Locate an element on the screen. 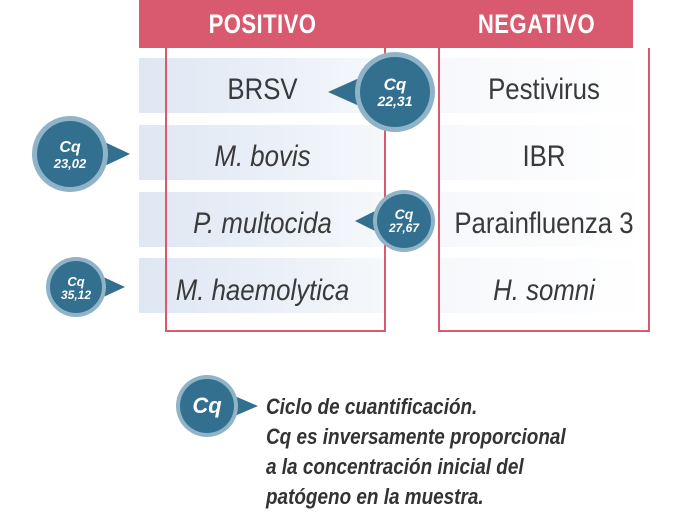 Image resolution: width=673 pixels, height=512 pixels. legend-badge: Cq is located at coordinates (218, 406).